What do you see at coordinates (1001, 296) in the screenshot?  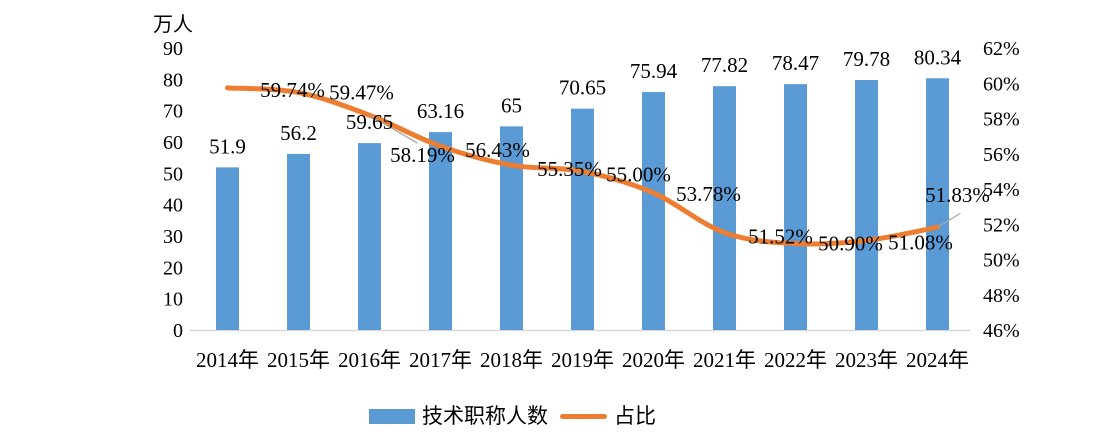 I see `right-axis-tick-label: 48%` at bounding box center [1001, 296].